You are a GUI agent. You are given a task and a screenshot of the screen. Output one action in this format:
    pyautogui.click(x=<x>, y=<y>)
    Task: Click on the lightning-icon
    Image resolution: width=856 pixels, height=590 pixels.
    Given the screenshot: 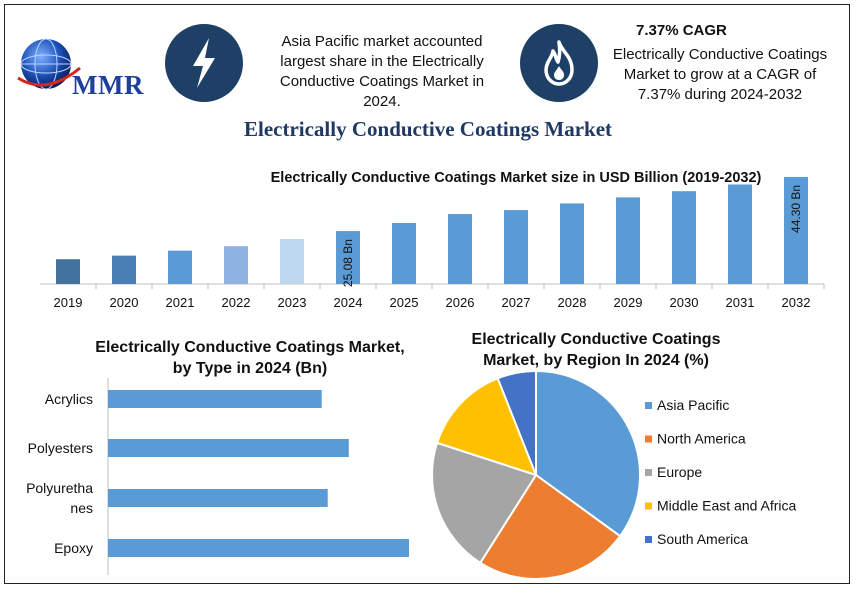 What is the action you would take?
    pyautogui.click(x=204, y=63)
    